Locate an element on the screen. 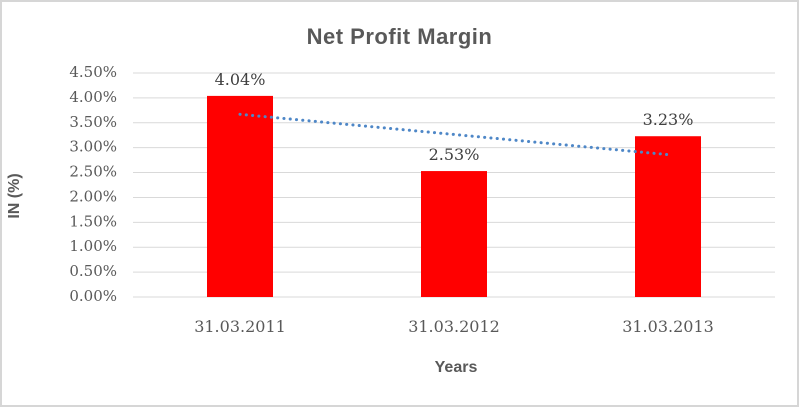 The height and width of the screenshot is (407, 799). y-tick-label: 0.00% is located at coordinates (93, 296).